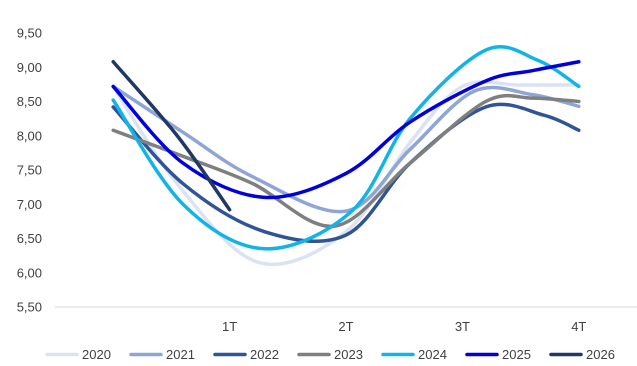 The width and height of the screenshot is (637, 366). I want to click on legend-label-2020: 2020, so click(96, 354).